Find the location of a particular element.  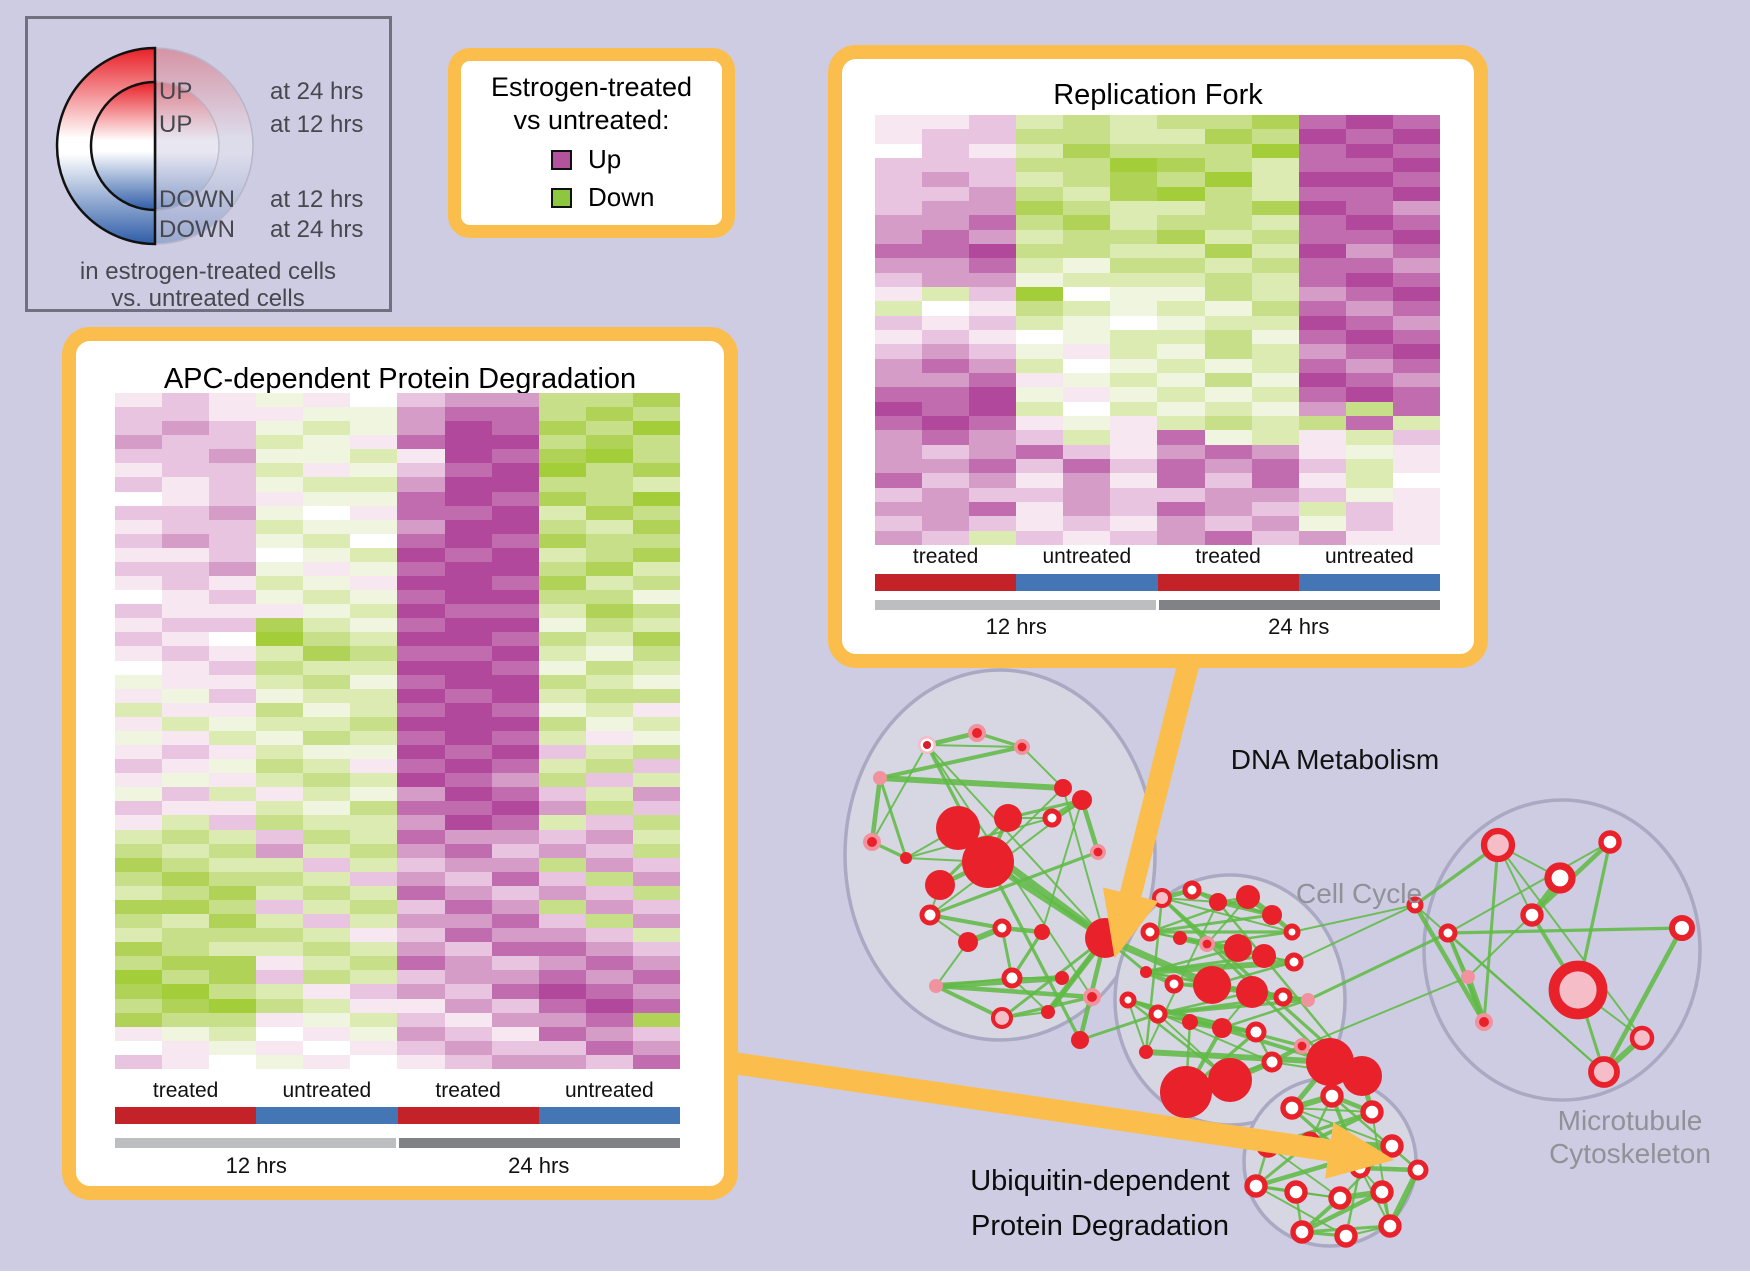

group-label: untreated is located at coordinates (609, 1090).